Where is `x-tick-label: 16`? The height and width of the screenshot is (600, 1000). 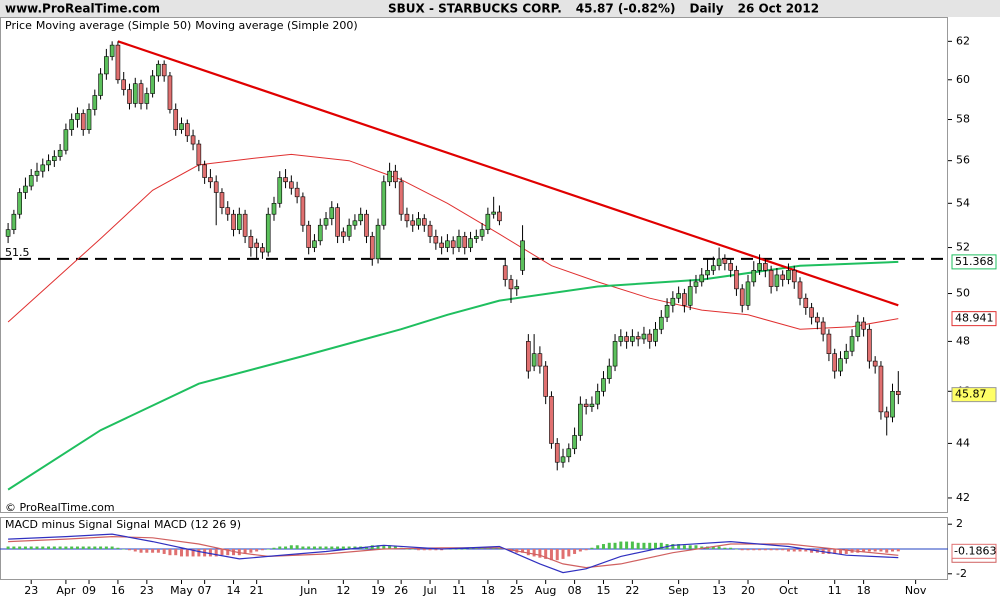
x-tick-label: 16 is located at coordinates (118, 590).